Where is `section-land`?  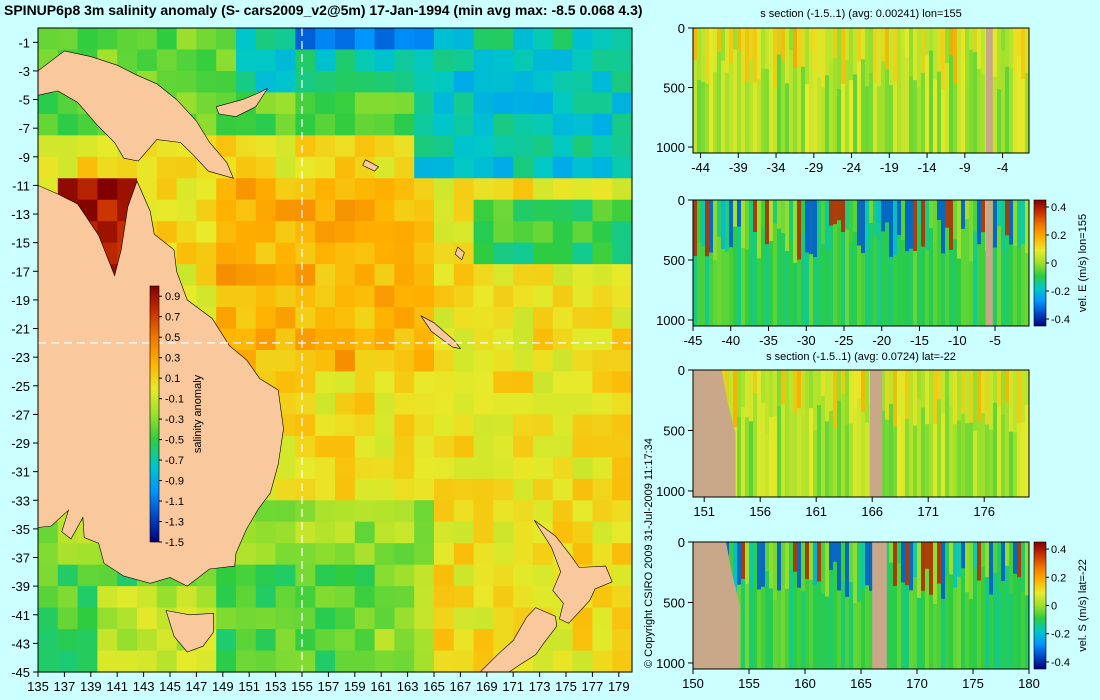 section-land is located at coordinates (714, 433).